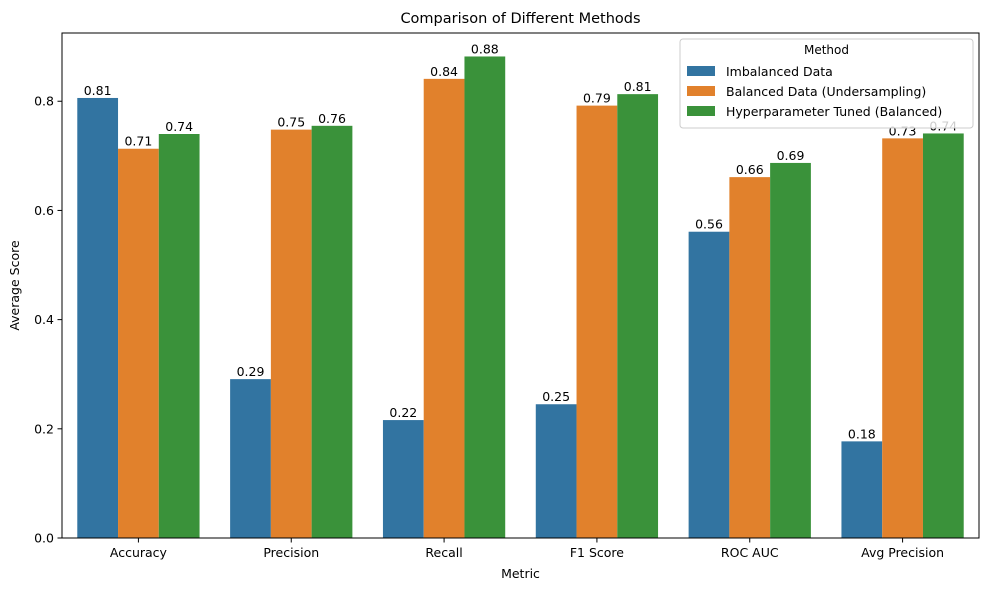  I want to click on x-tick-label: Recall, so click(443, 552).